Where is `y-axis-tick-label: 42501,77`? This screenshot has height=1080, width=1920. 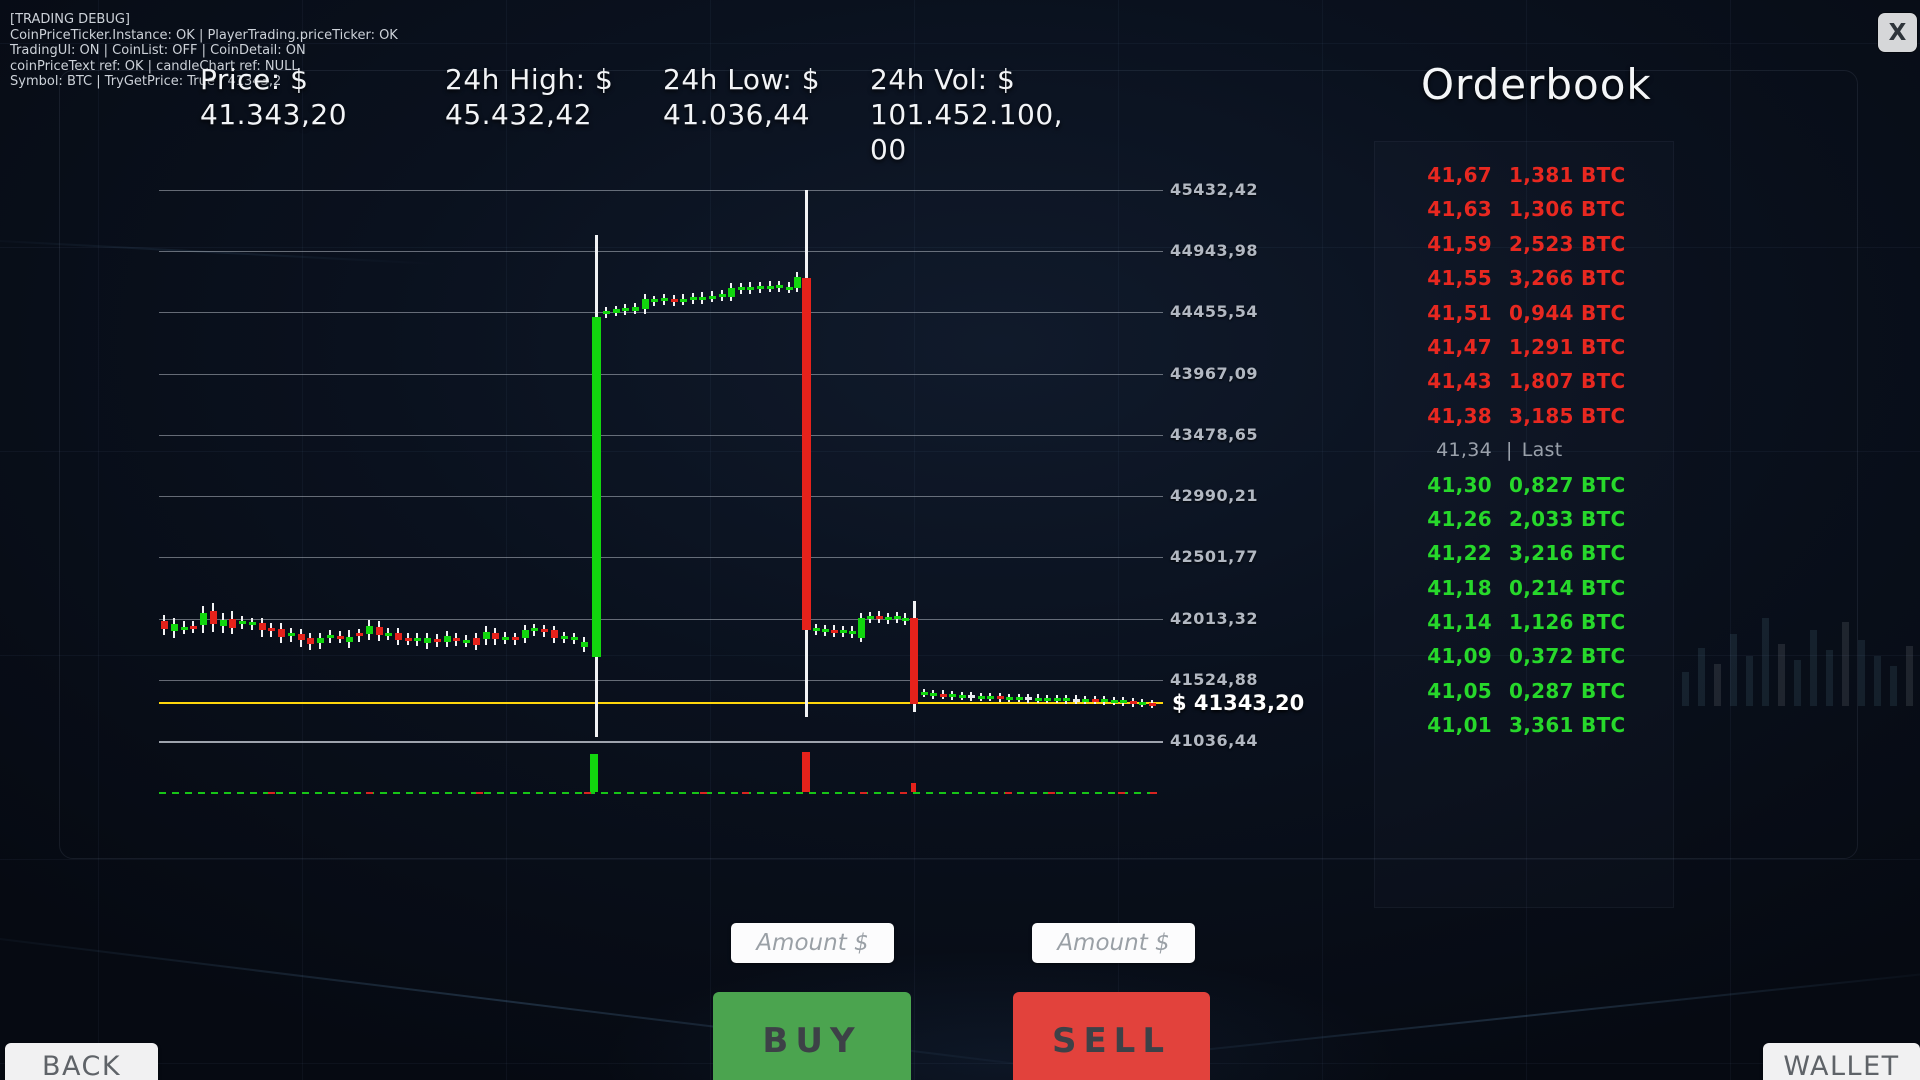 y-axis-tick-label: 42501,77 is located at coordinates (1214, 557).